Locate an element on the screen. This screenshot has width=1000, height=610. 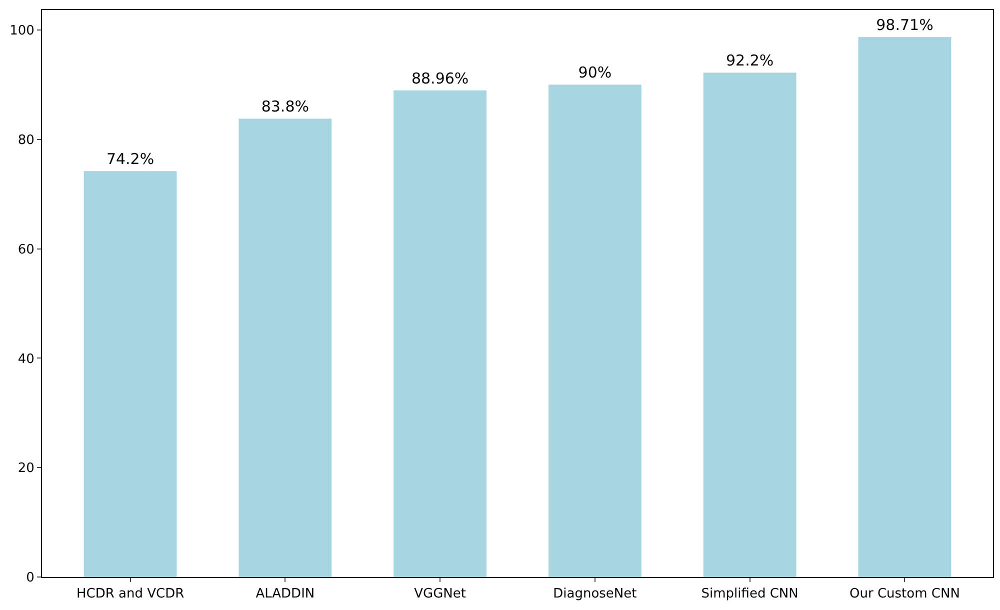
y-tick-label: 80 is located at coordinates (26, 140).